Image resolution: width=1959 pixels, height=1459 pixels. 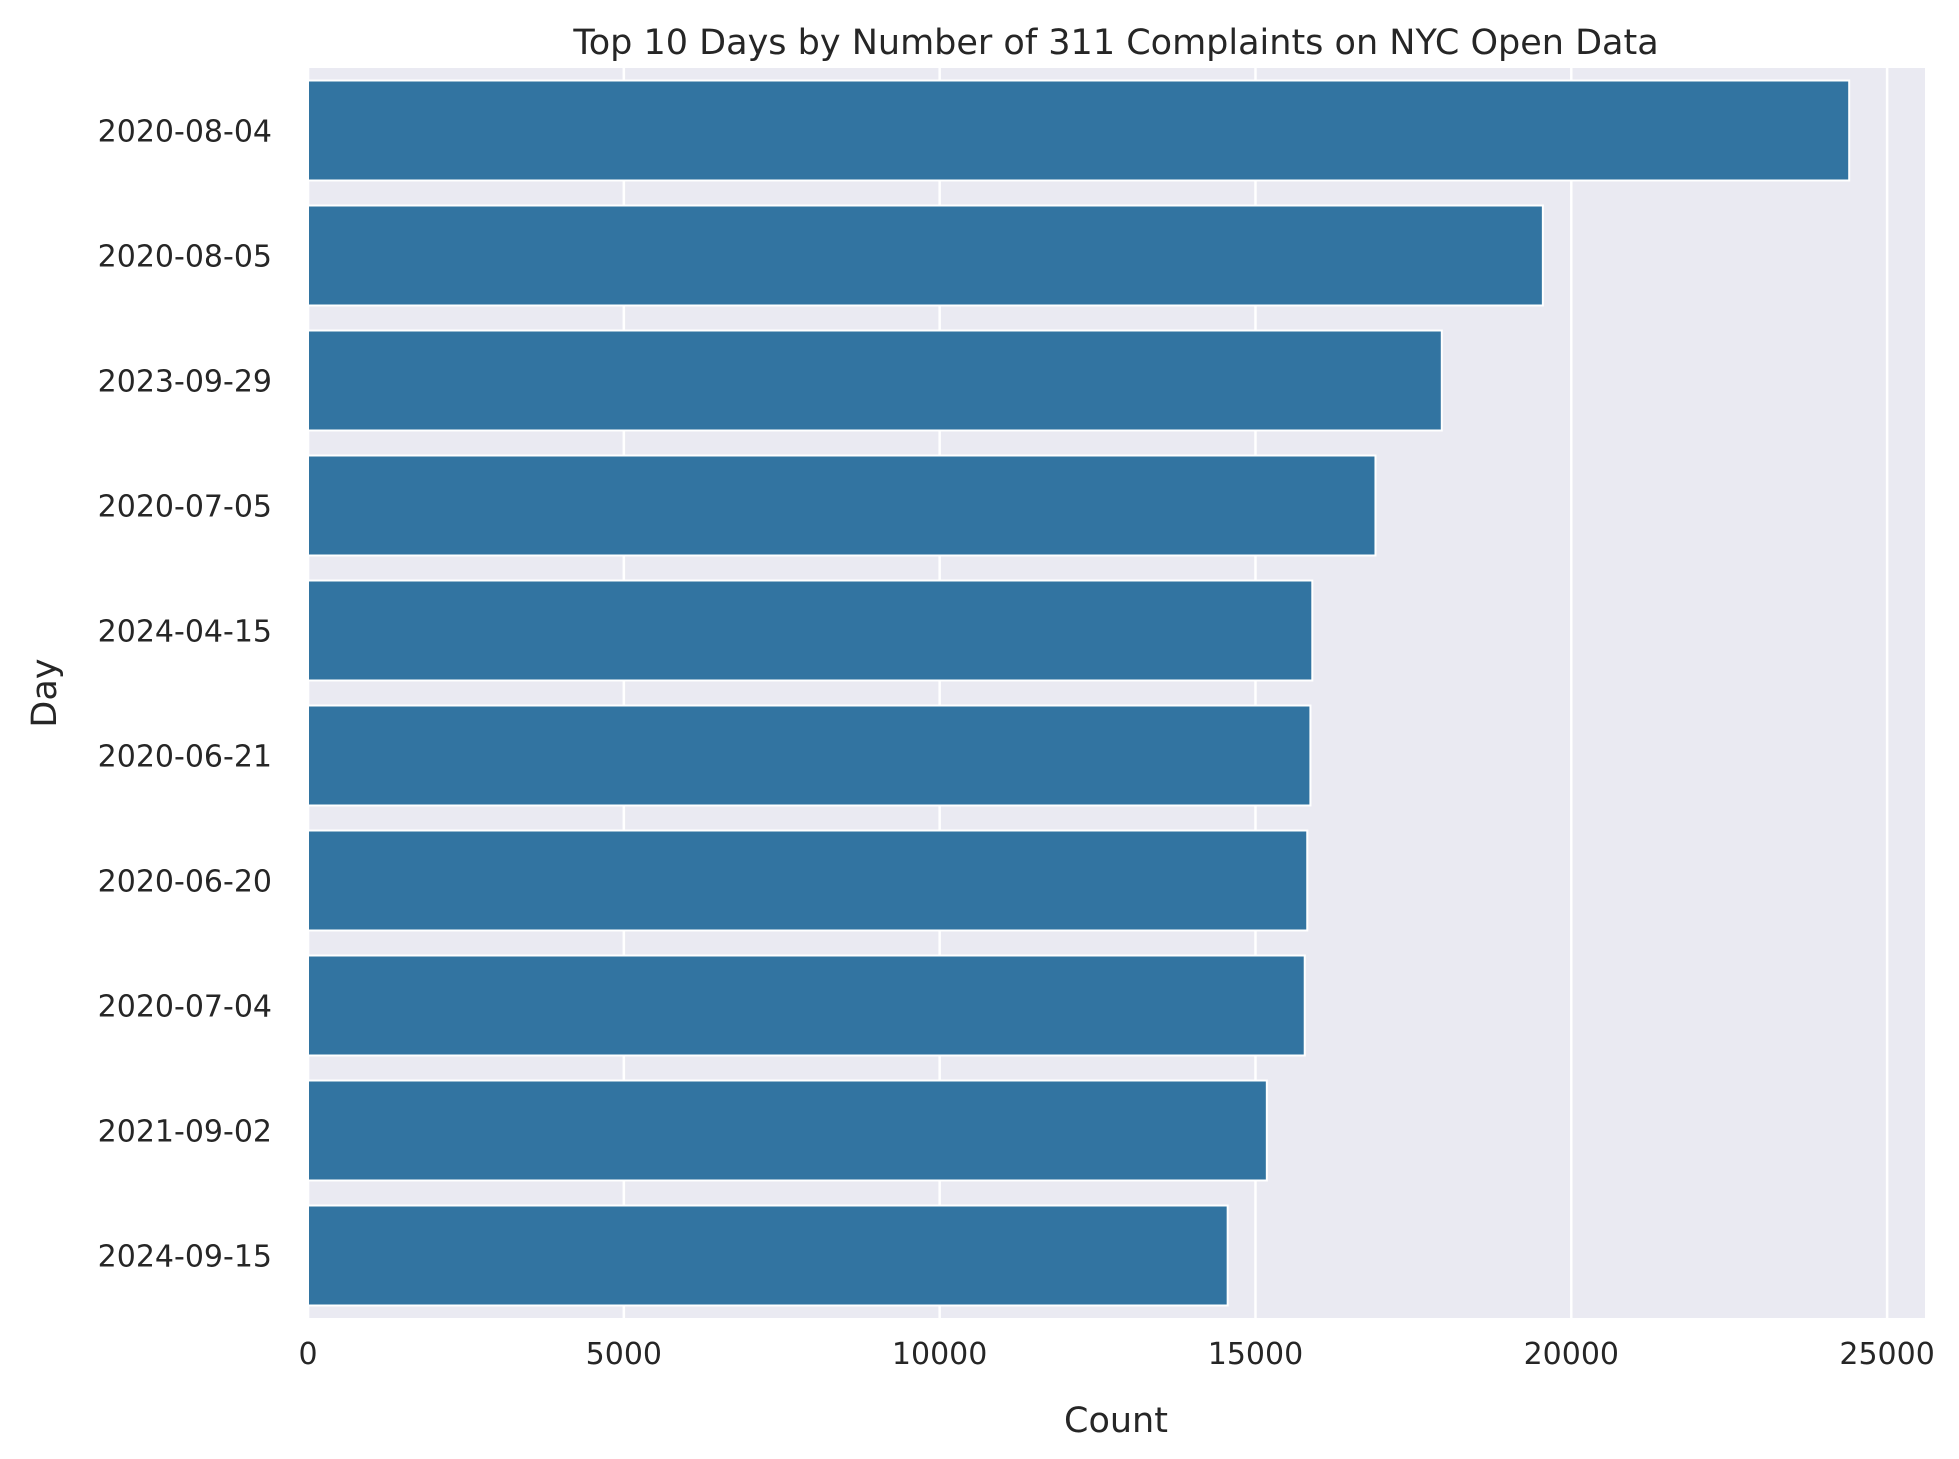 What do you see at coordinates (185, 382) in the screenshot?
I see `y-tick-label: 2023-09-29` at bounding box center [185, 382].